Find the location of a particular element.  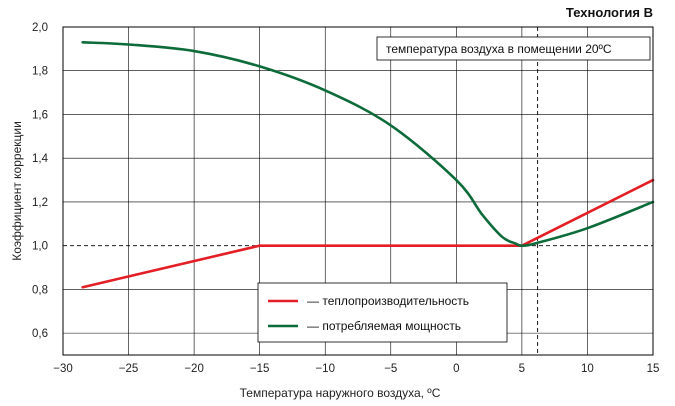

x-tick-label: 0 is located at coordinates (456, 369).